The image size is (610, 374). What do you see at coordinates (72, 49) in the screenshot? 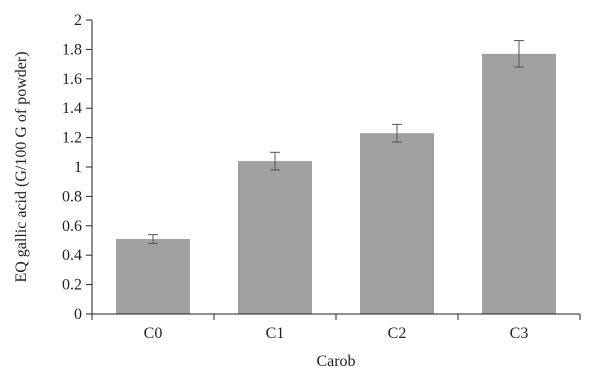
I see `y-tick-label: 1.8` at bounding box center [72, 49].